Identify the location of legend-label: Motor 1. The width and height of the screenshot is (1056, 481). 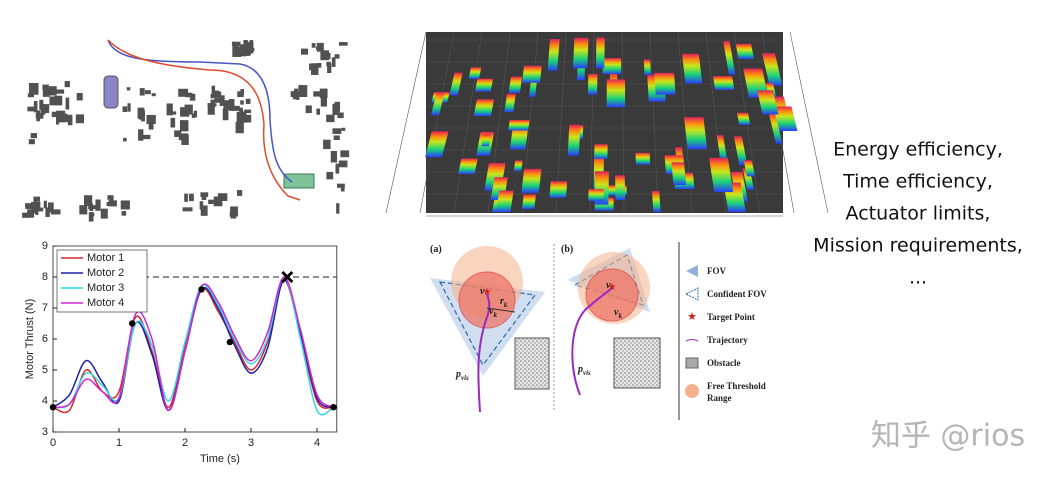
(105, 258).